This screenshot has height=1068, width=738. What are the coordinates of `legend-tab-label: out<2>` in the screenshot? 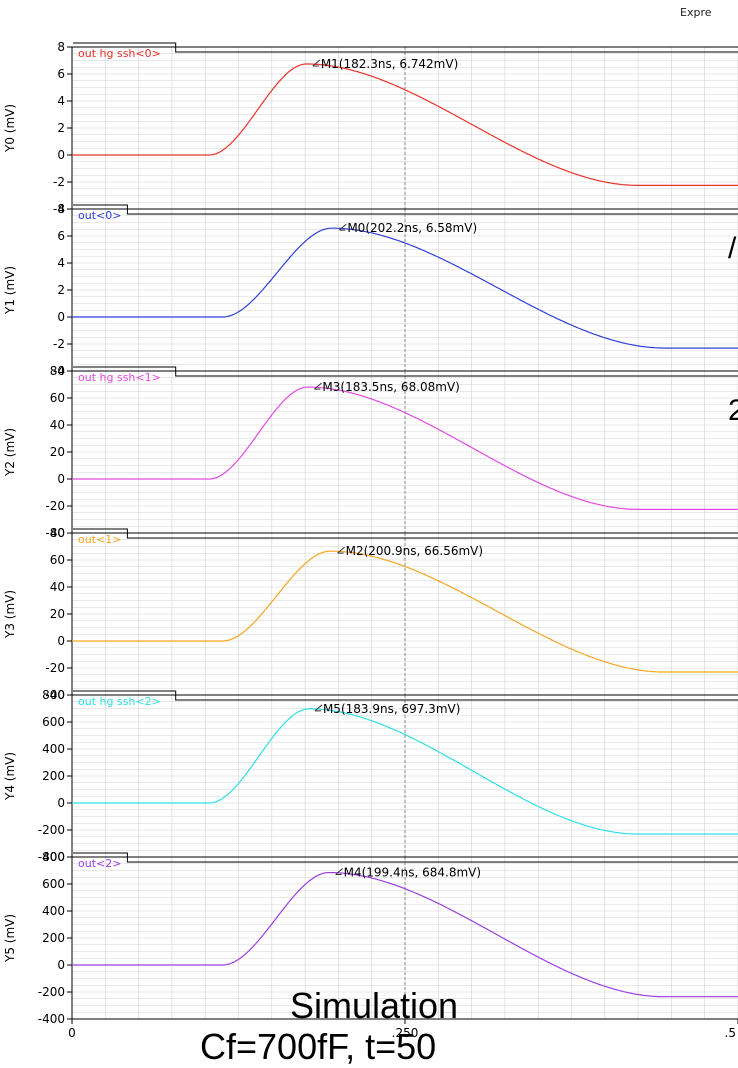 It's located at (99, 863).